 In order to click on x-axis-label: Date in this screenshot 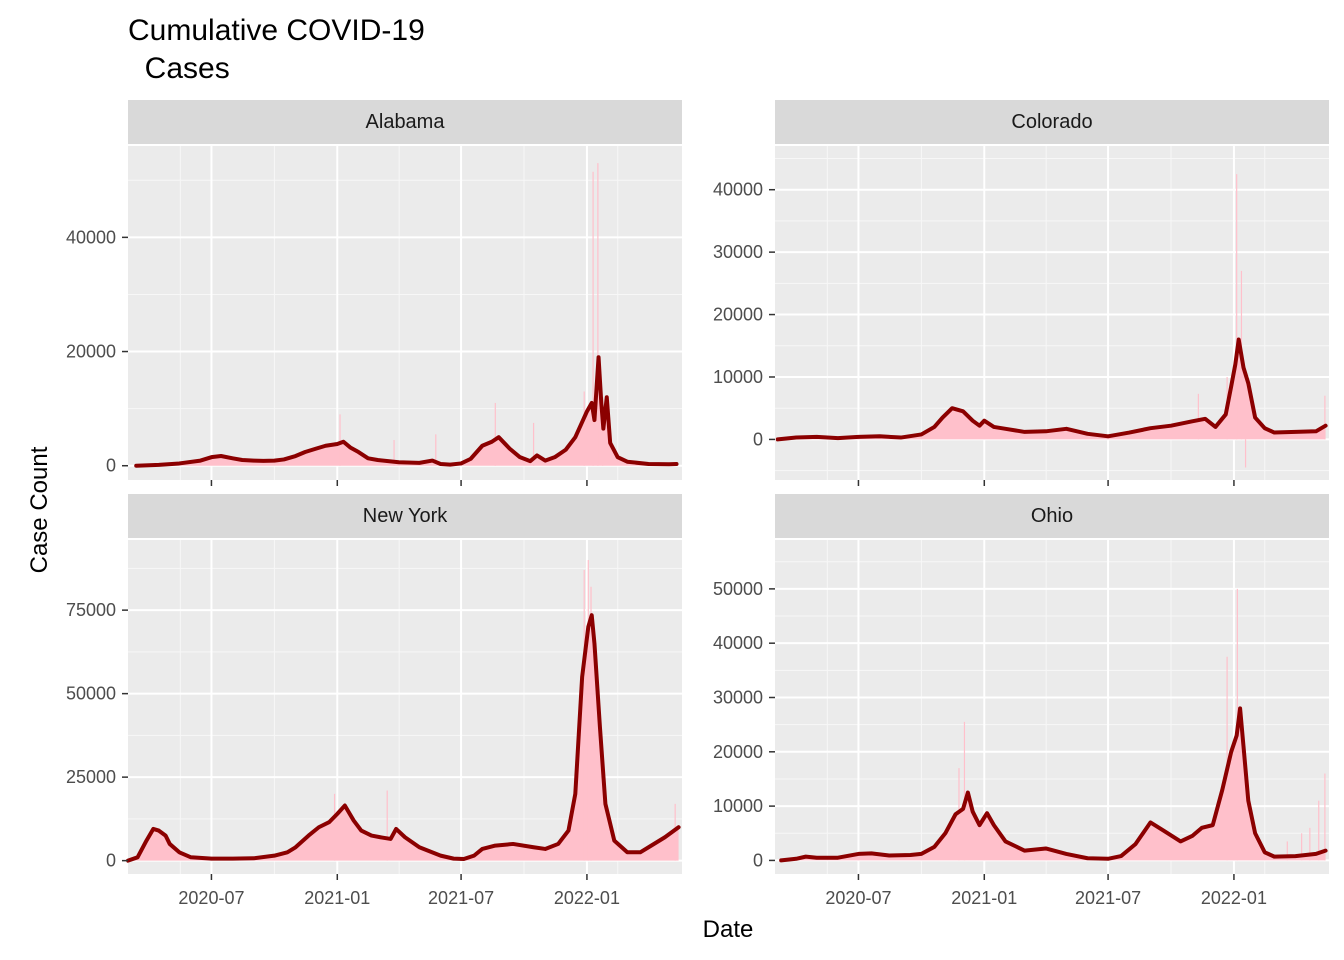, I will do `click(728, 929)`.